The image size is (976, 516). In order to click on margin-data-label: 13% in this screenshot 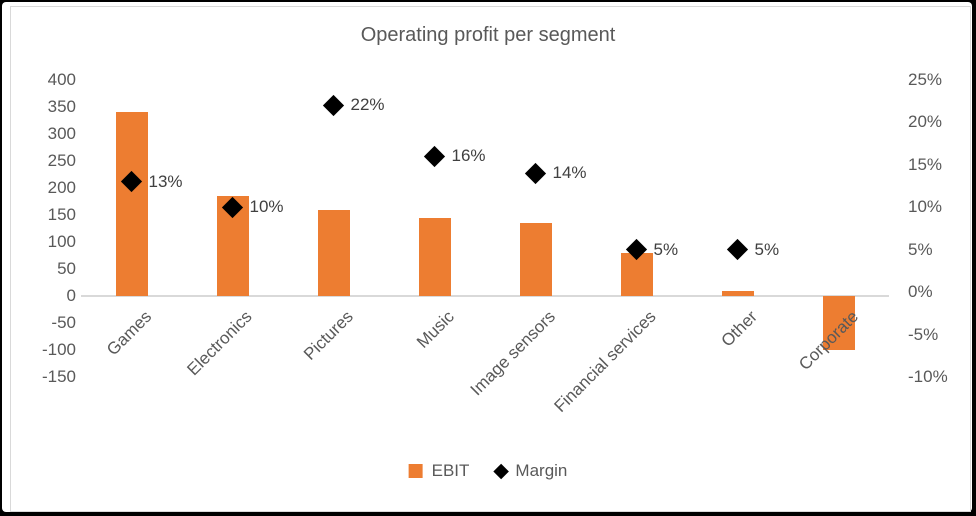, I will do `click(165, 181)`.